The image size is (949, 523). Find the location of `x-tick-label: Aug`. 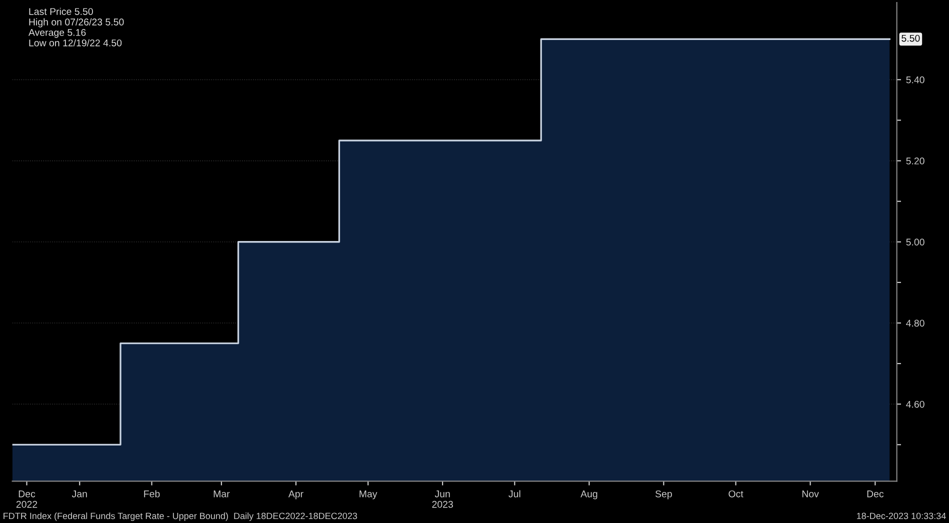

x-tick-label: Aug is located at coordinates (589, 495).